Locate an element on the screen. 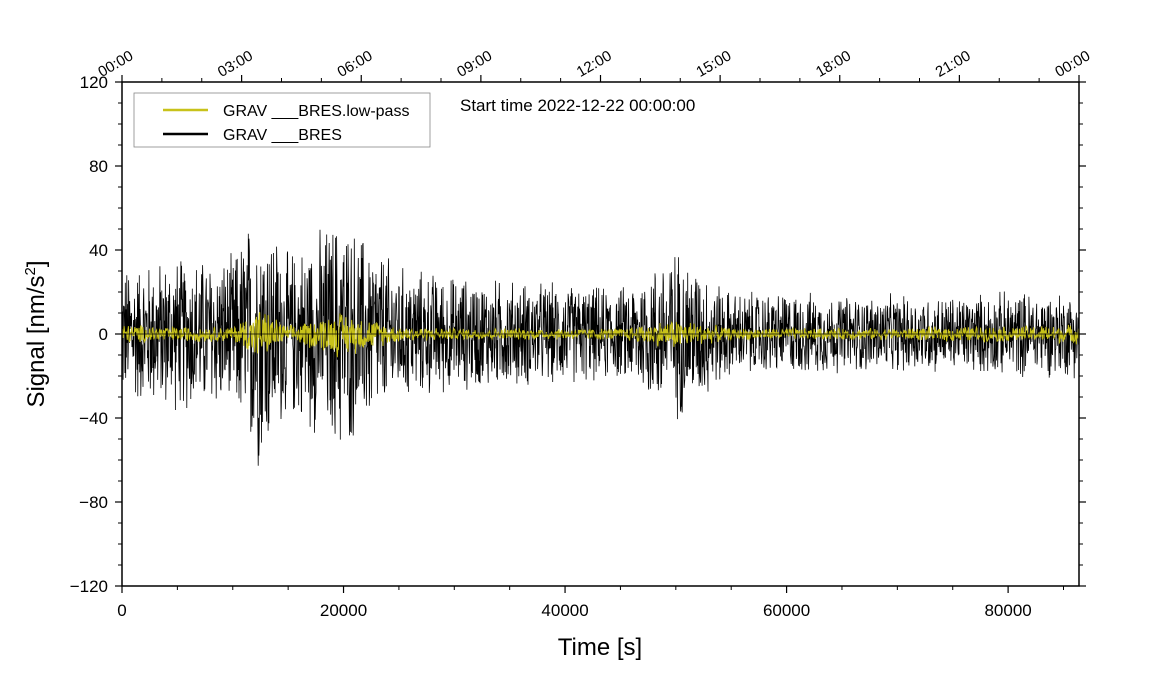  top-tick-label: 18:00 is located at coordinates (833, 63).